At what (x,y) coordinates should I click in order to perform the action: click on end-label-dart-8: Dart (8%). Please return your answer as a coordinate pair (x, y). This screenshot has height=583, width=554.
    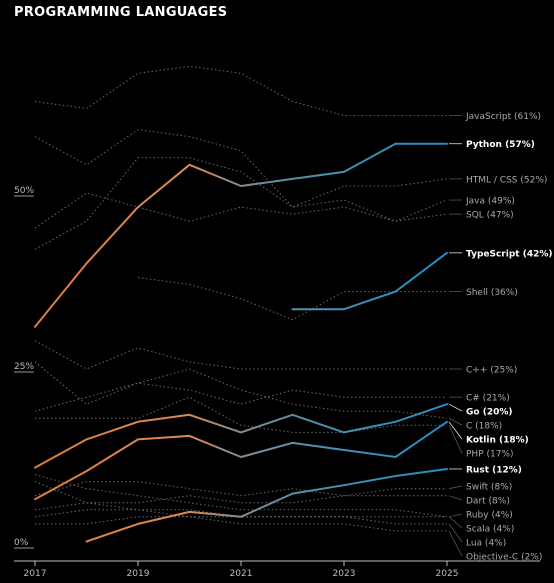
    Looking at the image, I should click on (488, 502).